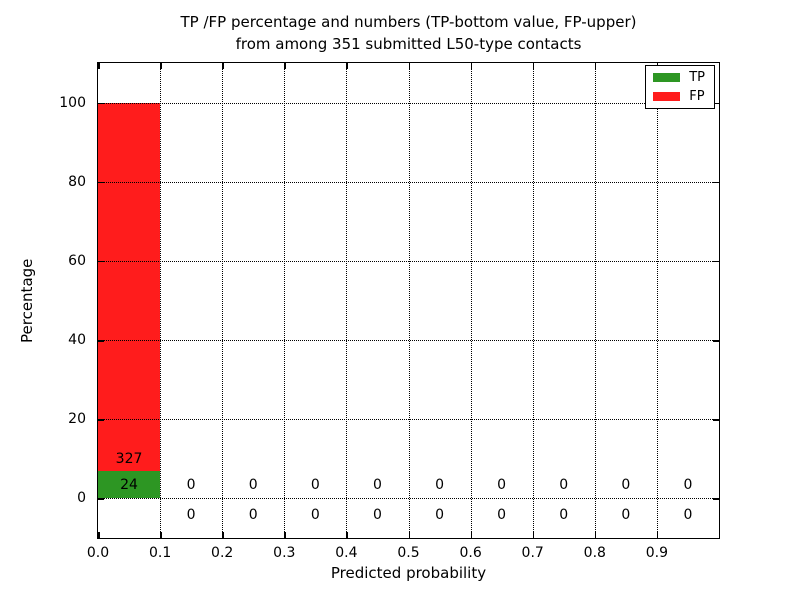  Describe the element at coordinates (129, 287) in the screenshot. I see `fp-bar` at that location.